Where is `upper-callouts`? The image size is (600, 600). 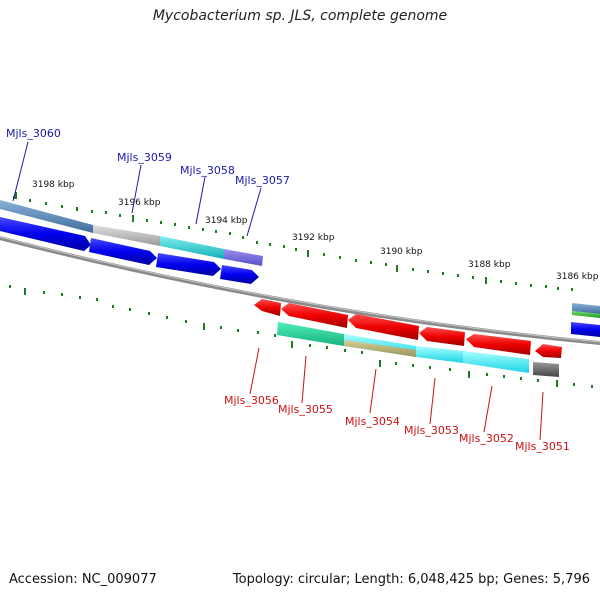
upper-callouts is located at coordinates (137, 189).